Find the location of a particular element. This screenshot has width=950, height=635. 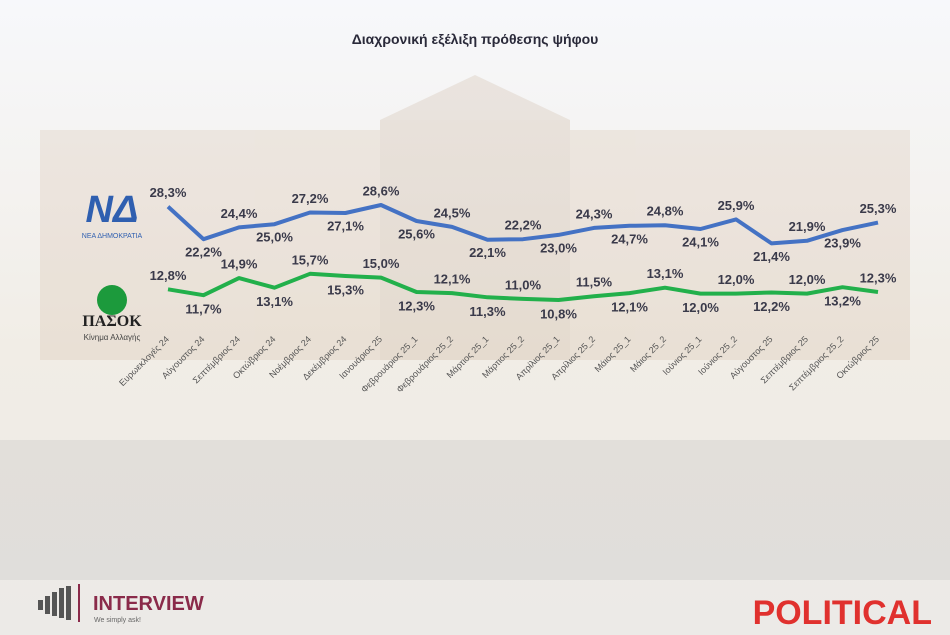

data-label: 27,2% is located at coordinates (310, 198).